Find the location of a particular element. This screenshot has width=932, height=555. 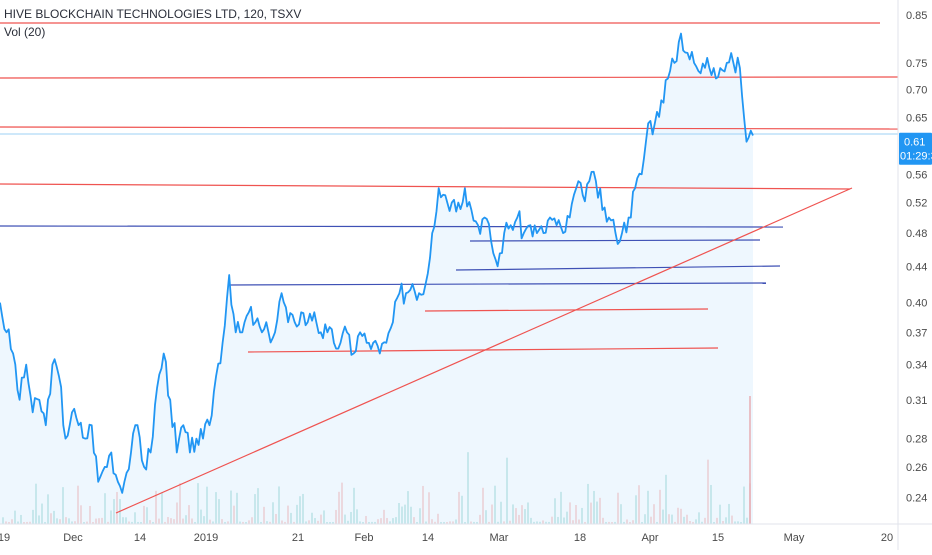

time-scale: 19 Dec 14 2019 21 Feb 14 Mar 18 Apr 15 May 20 is located at coordinates (466, 533).